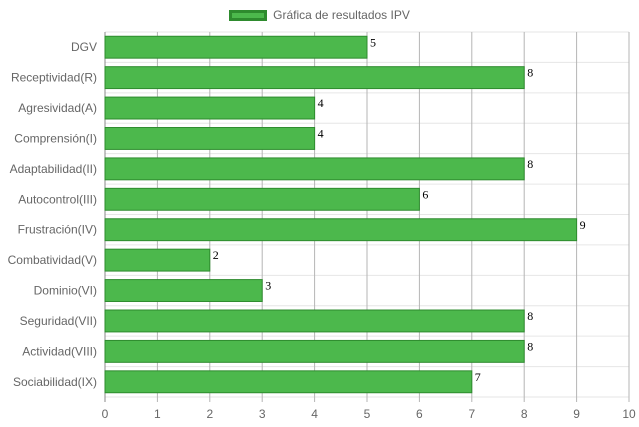 The image size is (639, 427). I want to click on category-label: Agresividad(A), so click(57, 108).